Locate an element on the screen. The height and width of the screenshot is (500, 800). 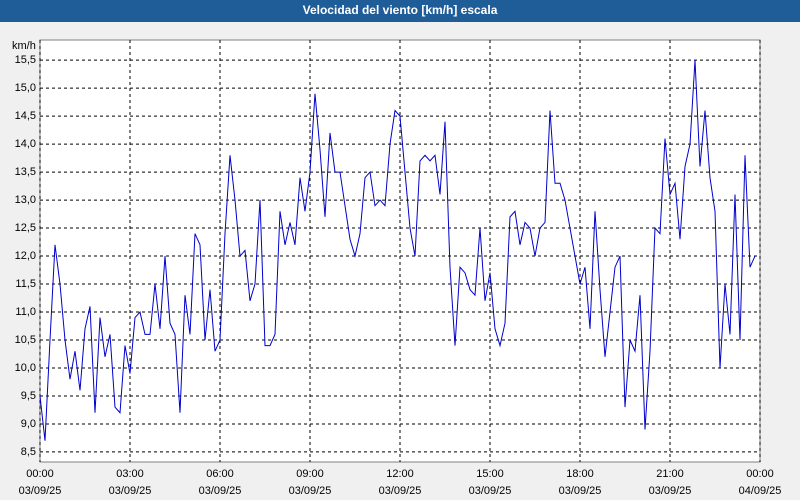
x-tick-label: 12:00 is located at coordinates (400, 474).